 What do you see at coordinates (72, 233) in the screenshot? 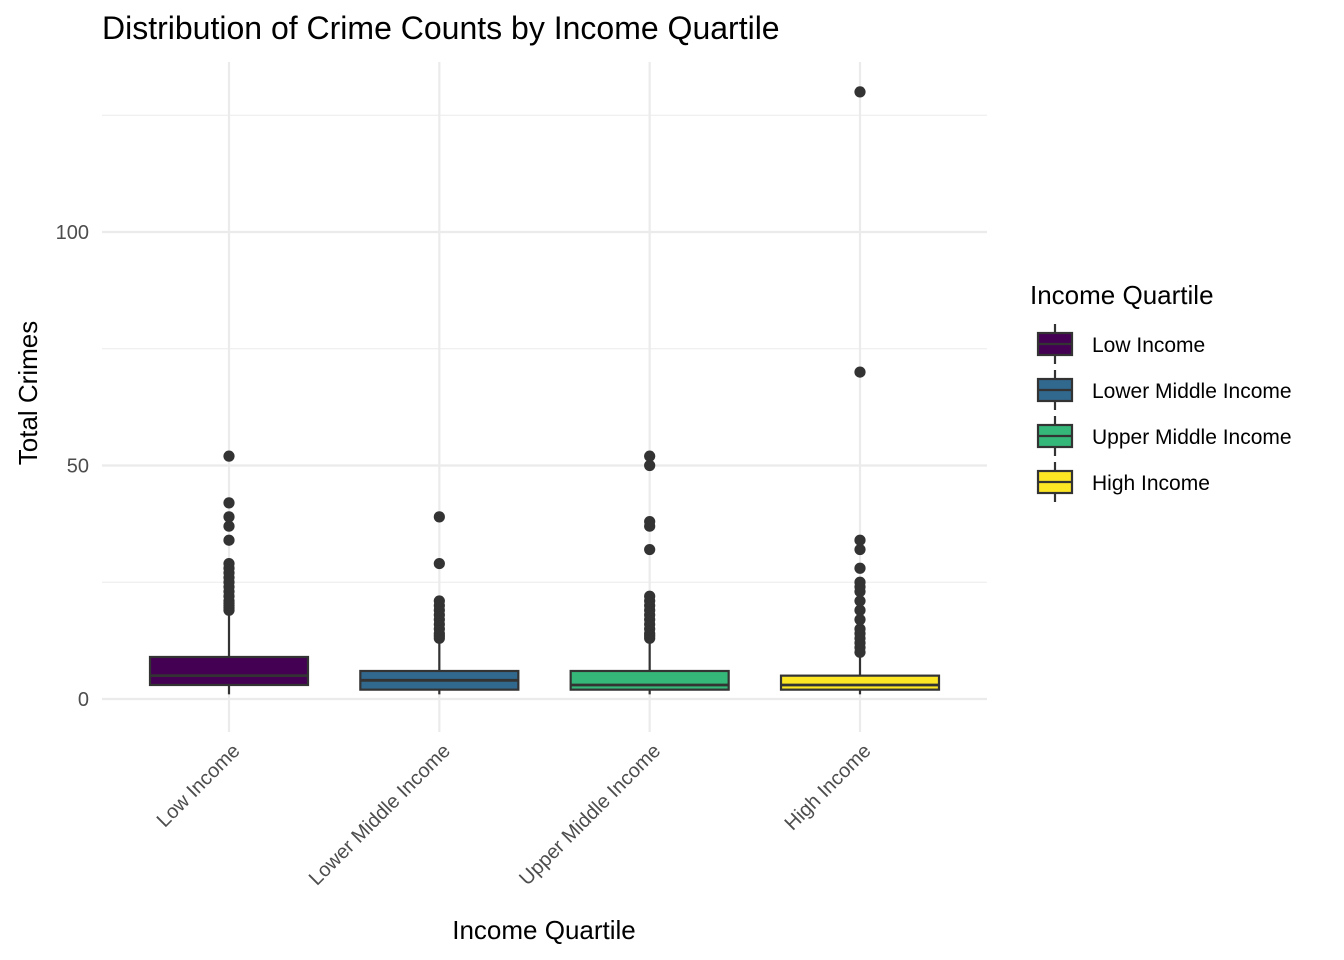
I see `y-tick-label: 100` at bounding box center [72, 233].